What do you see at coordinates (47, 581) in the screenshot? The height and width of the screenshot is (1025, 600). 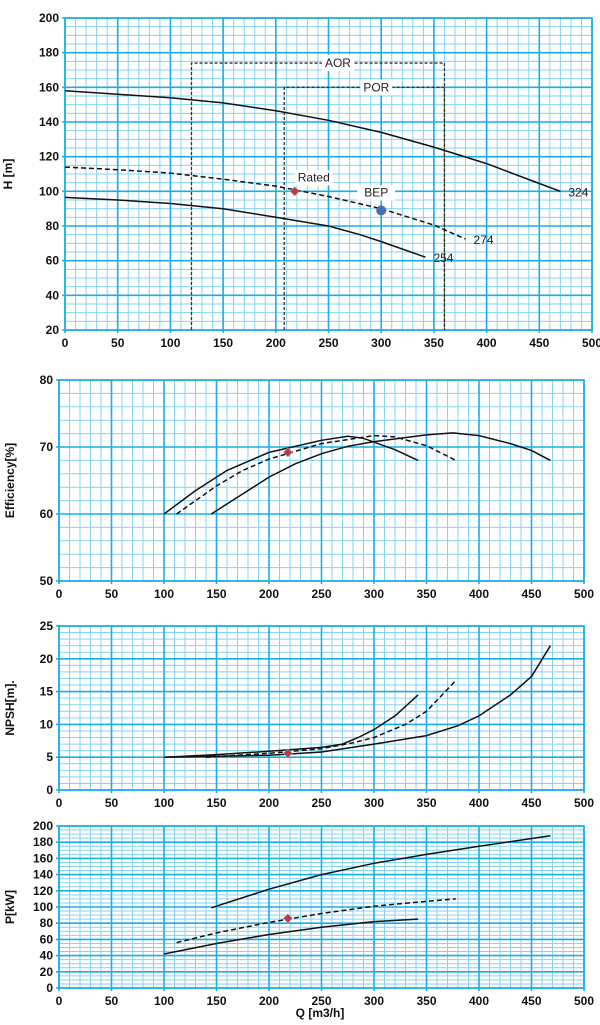 I see `y-tick-label: 50` at bounding box center [47, 581].